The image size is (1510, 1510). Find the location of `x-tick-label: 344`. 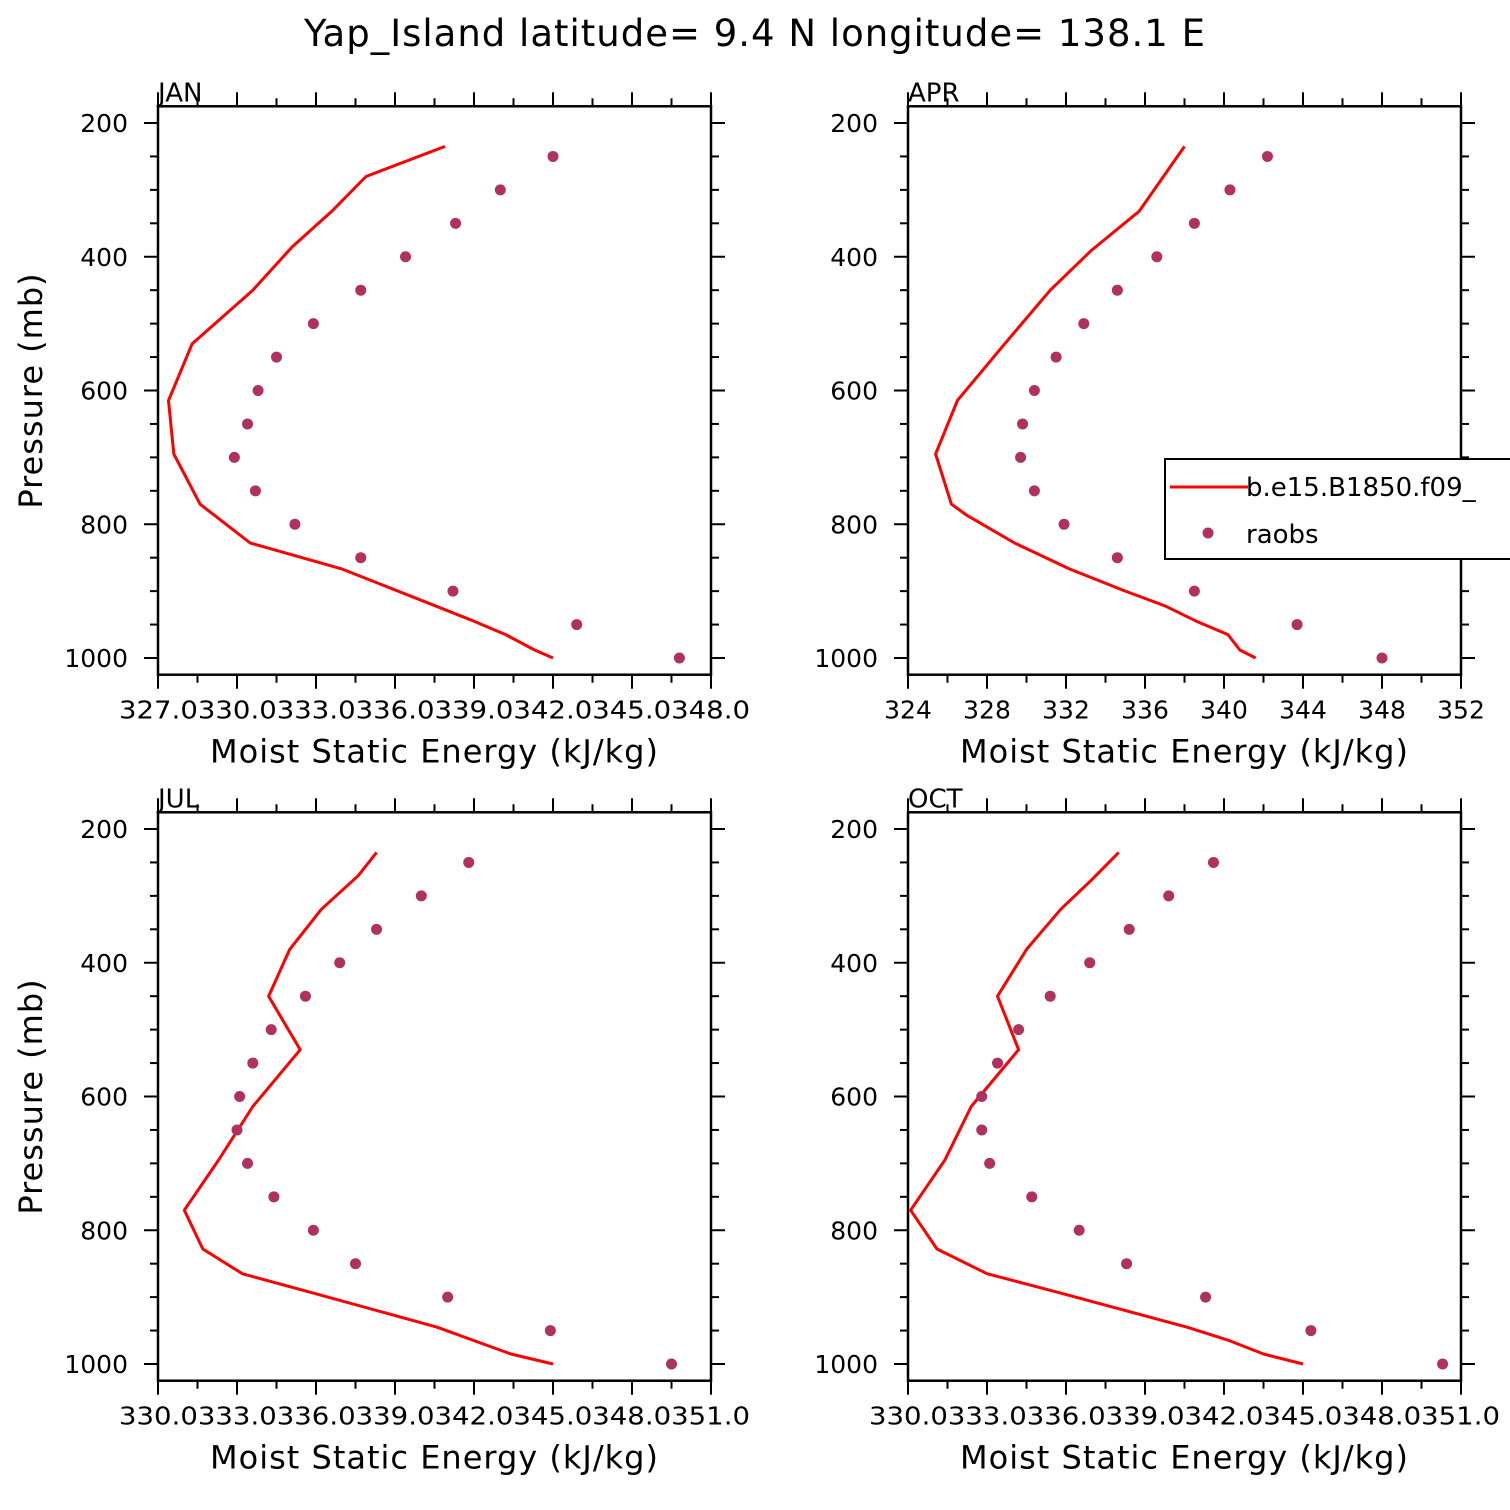

x-tick-label: 344 is located at coordinates (1303, 710).